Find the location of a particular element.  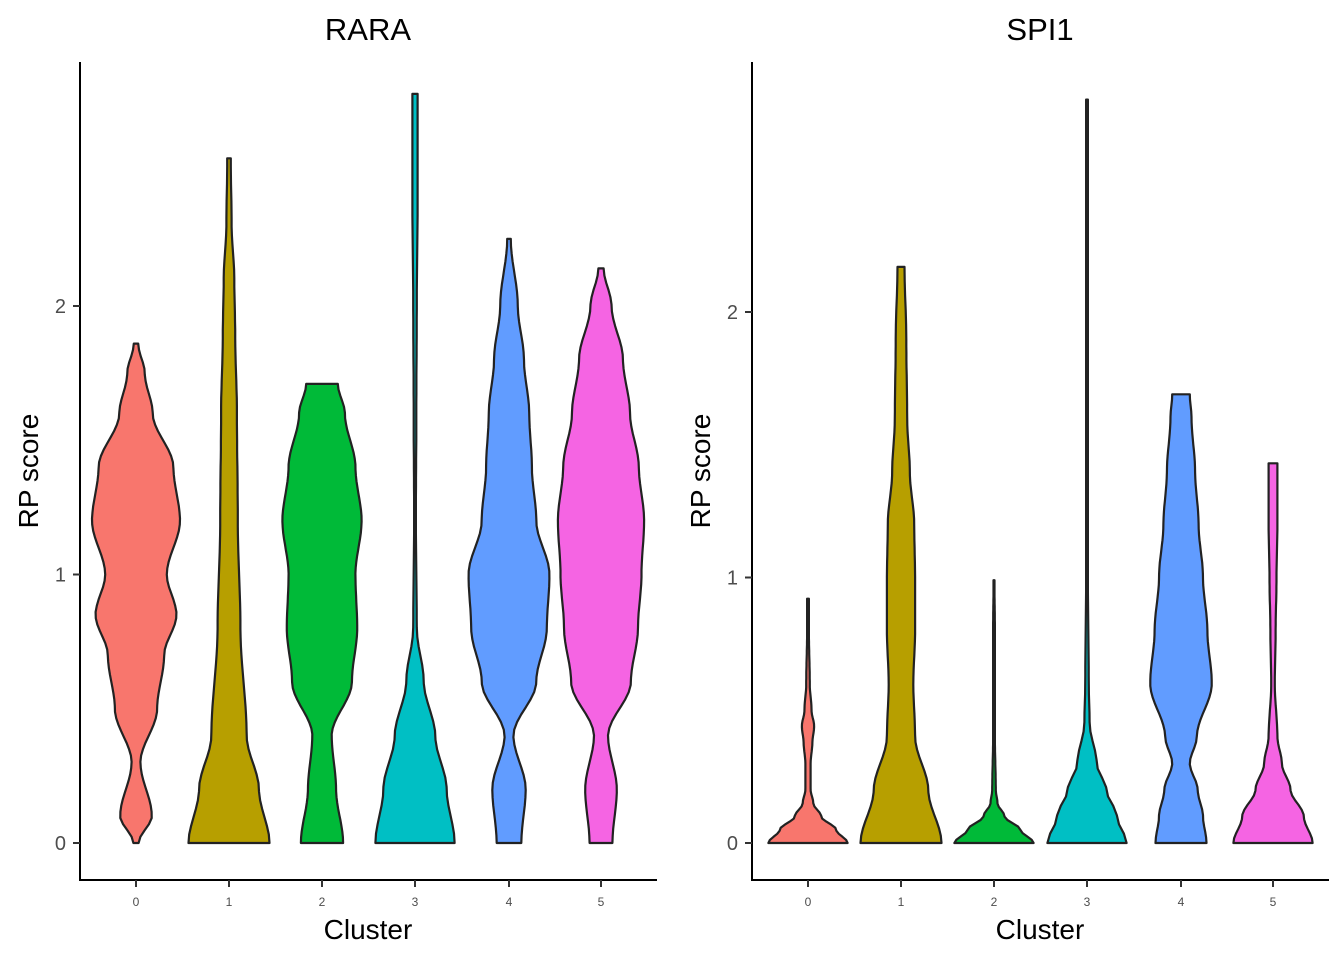

panel-title: RARA is located at coordinates (368, 29).